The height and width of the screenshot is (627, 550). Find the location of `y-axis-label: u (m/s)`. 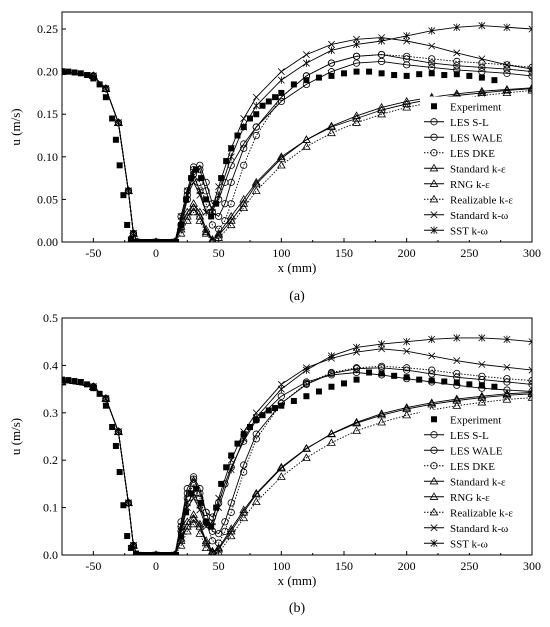

y-axis-label: u (m/s) is located at coordinates (15, 126).